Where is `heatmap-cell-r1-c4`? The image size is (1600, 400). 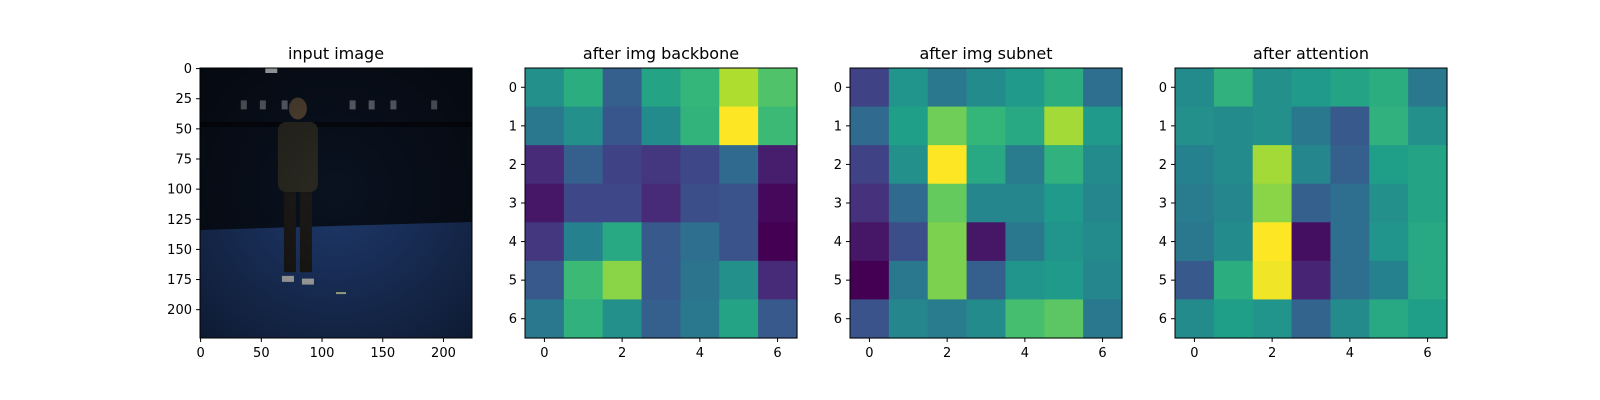 heatmap-cell-r1-c4 is located at coordinates (700, 126).